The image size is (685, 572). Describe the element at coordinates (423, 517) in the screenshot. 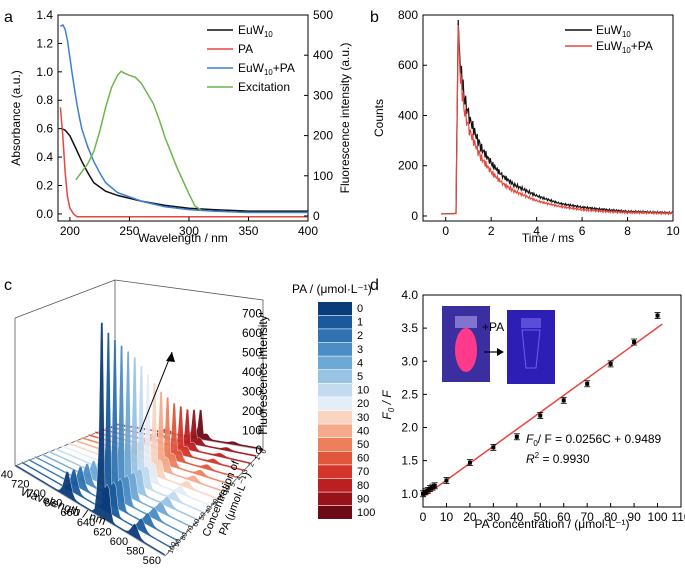

I see `panel-d-xtick-label: 0` at that location.